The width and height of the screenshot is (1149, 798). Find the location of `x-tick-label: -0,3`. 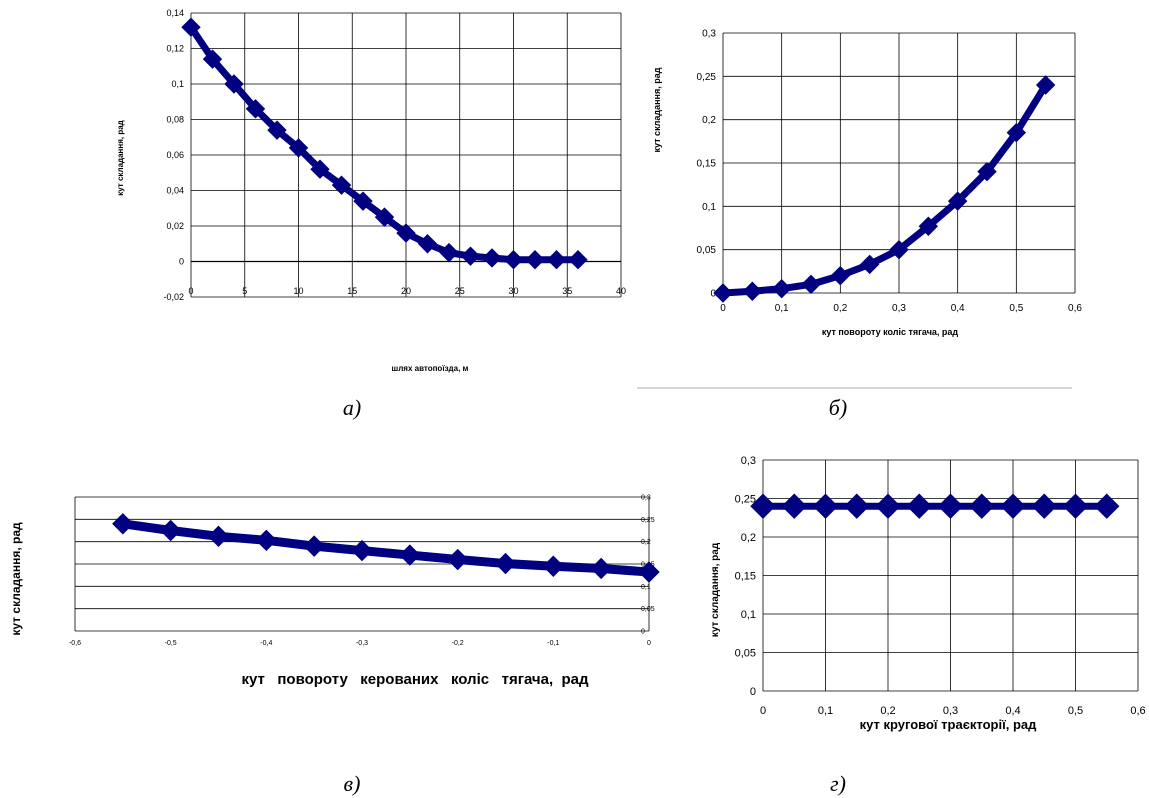

x-tick-label: -0,3 is located at coordinates (362, 643).